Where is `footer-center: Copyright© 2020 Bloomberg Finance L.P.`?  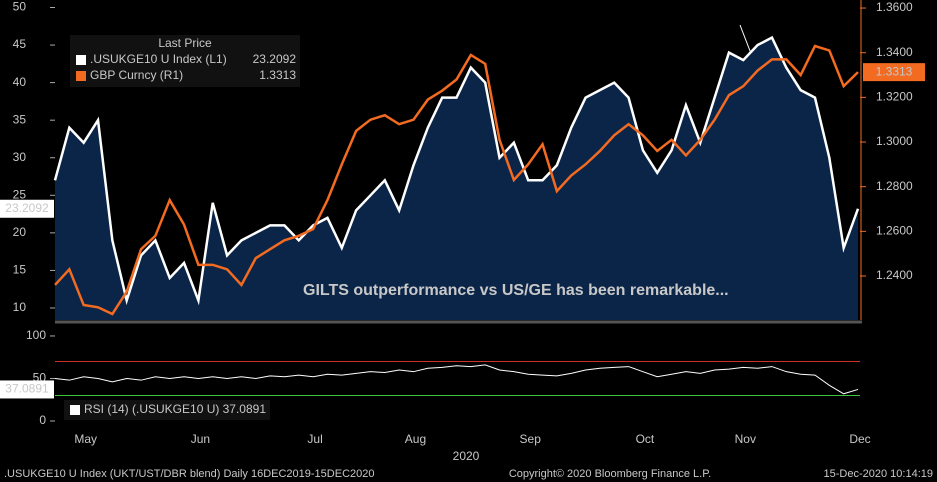 footer-center: Copyright© 2020 Bloomberg Finance L.P. is located at coordinates (610, 474).